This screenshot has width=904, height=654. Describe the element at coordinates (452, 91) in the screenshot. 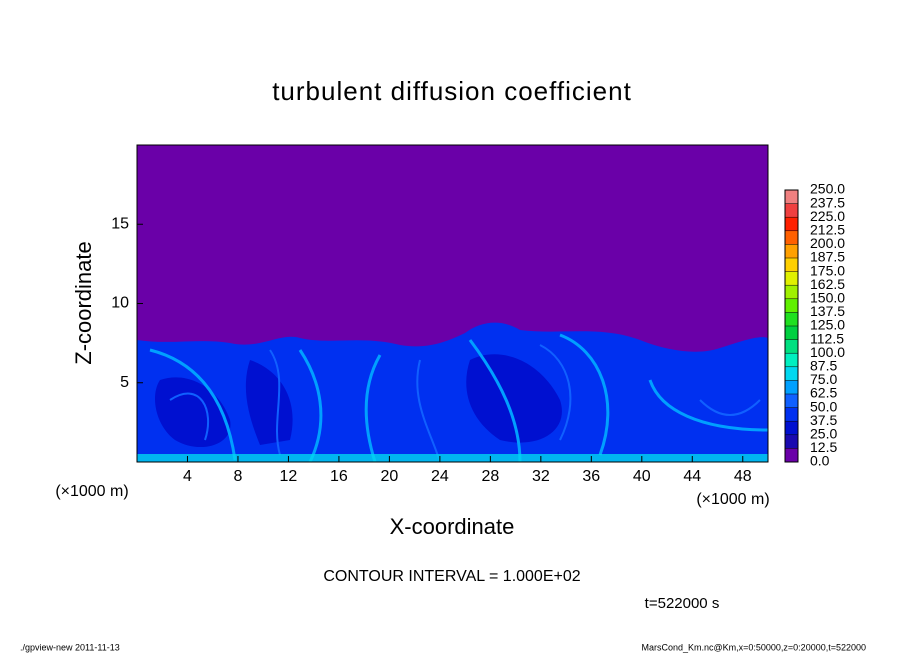

I see `chart-title: turbulent diffusion coefficient` at that location.